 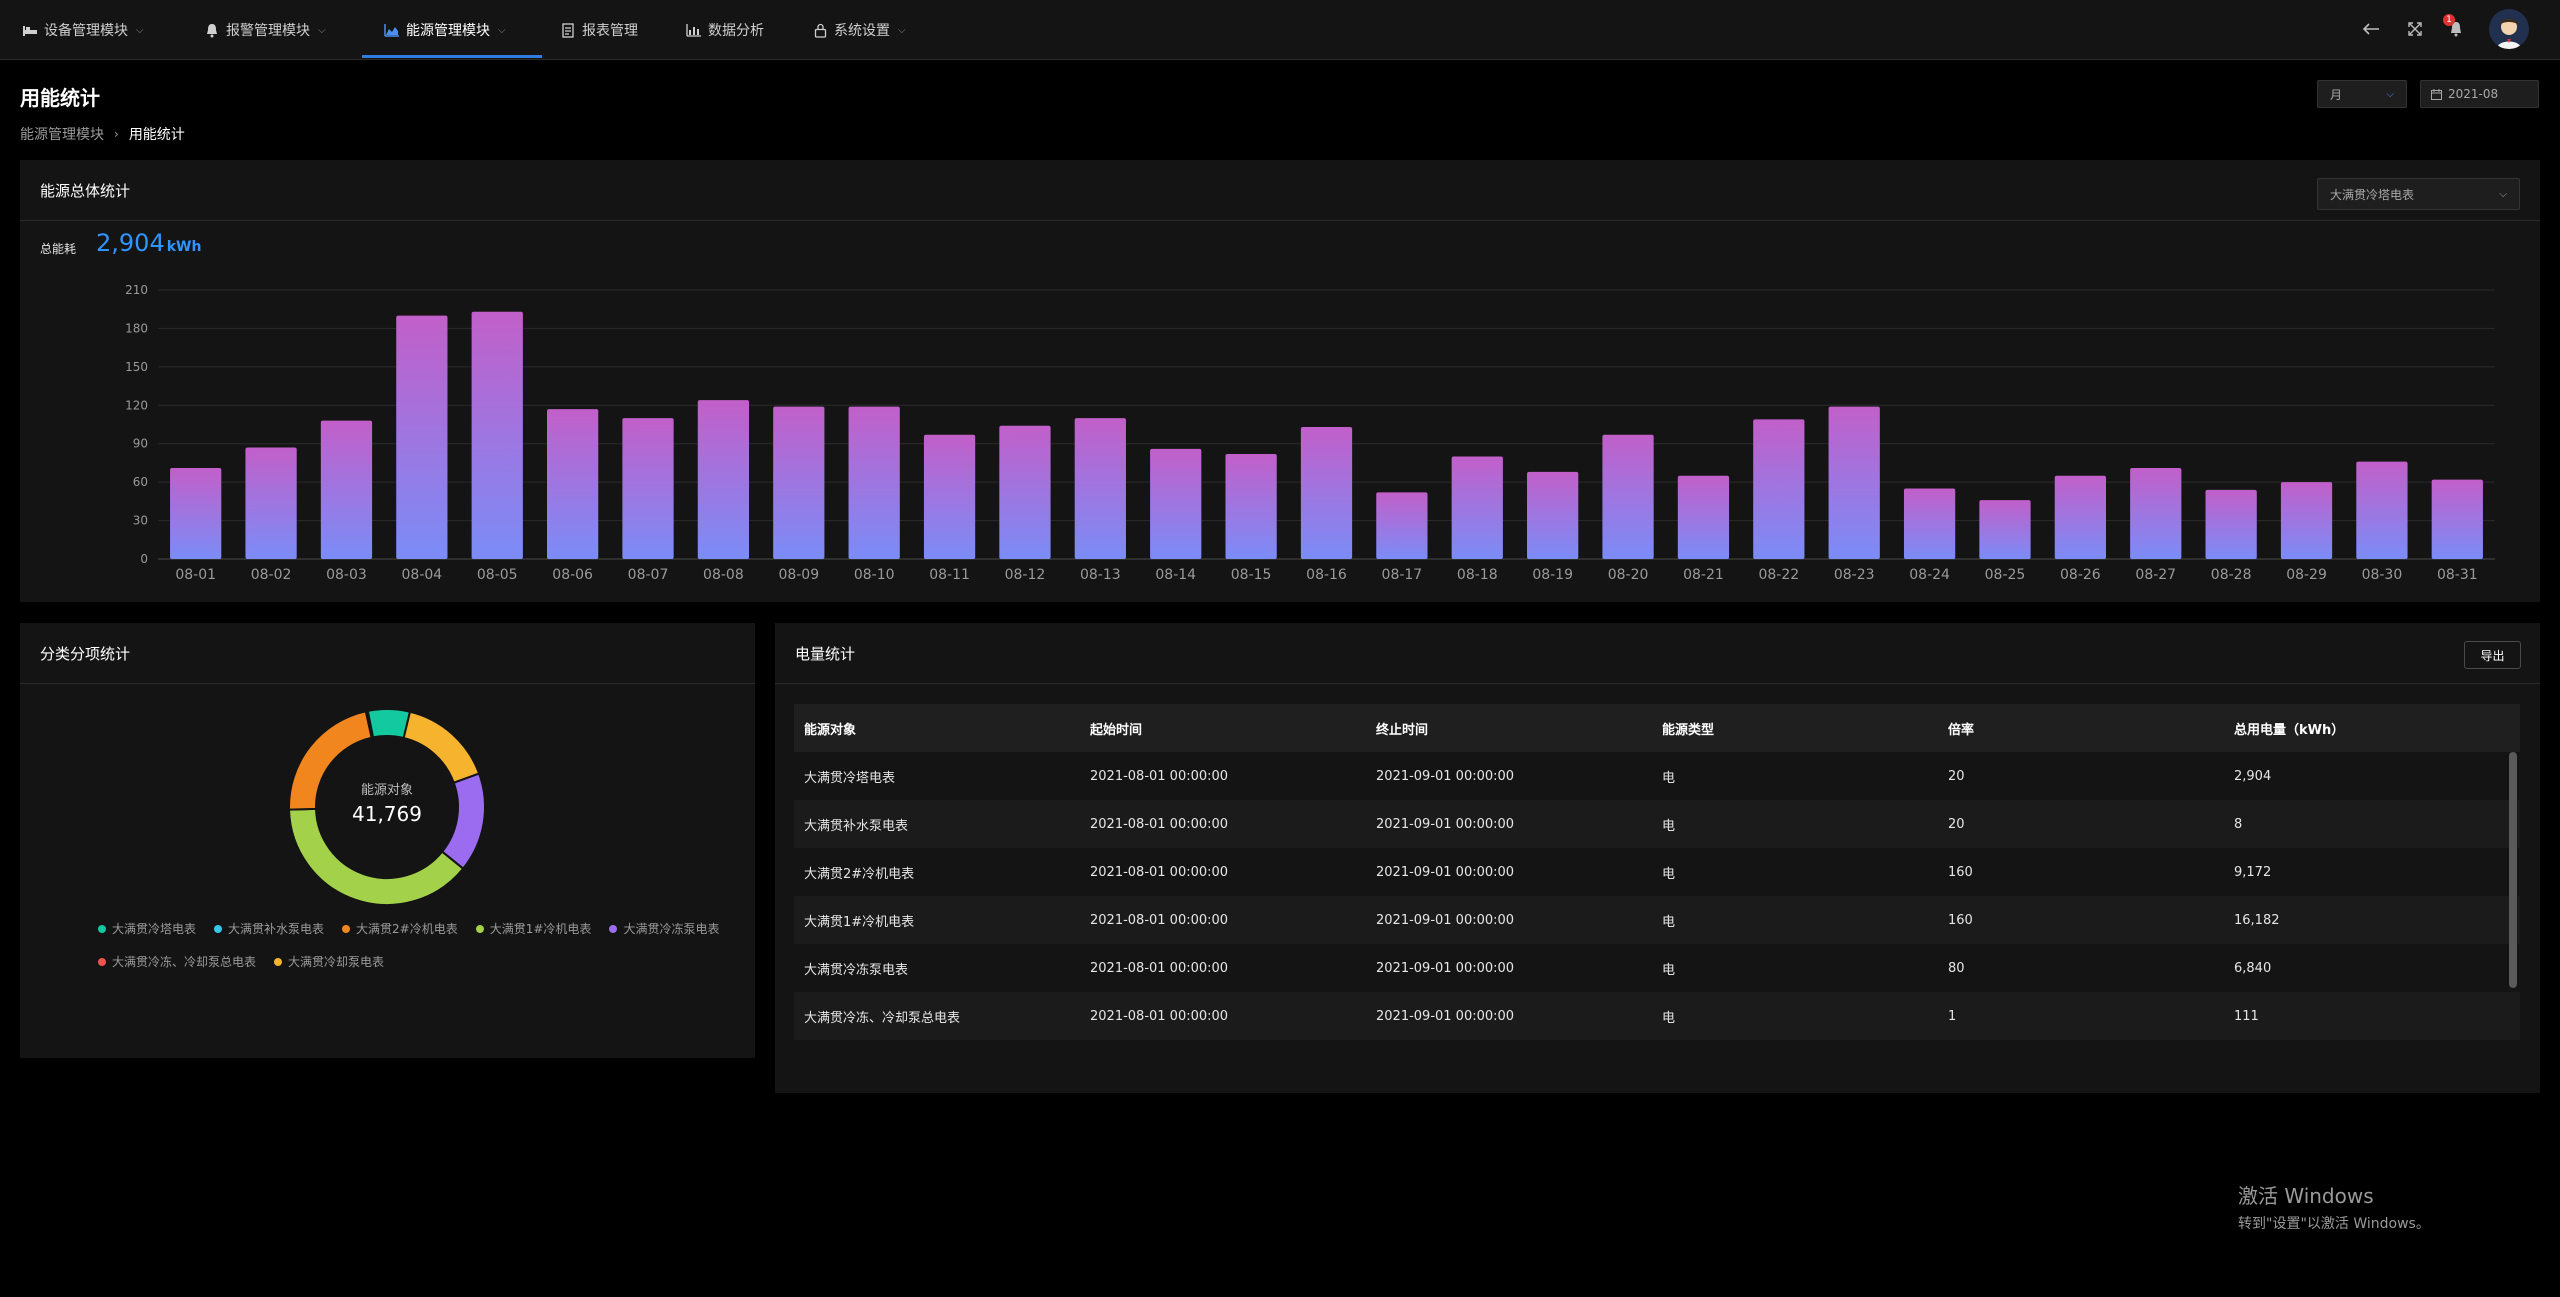 I want to click on legend-item: 大满贯冷冻、冷却泵总电表, so click(x=177, y=961).